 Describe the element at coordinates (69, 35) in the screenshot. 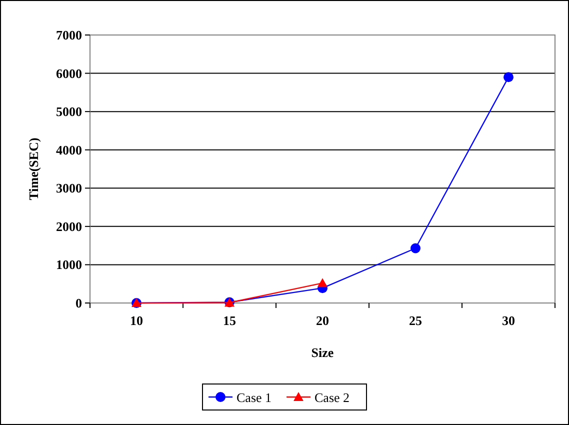

I see `y-tick-label: 7000` at that location.